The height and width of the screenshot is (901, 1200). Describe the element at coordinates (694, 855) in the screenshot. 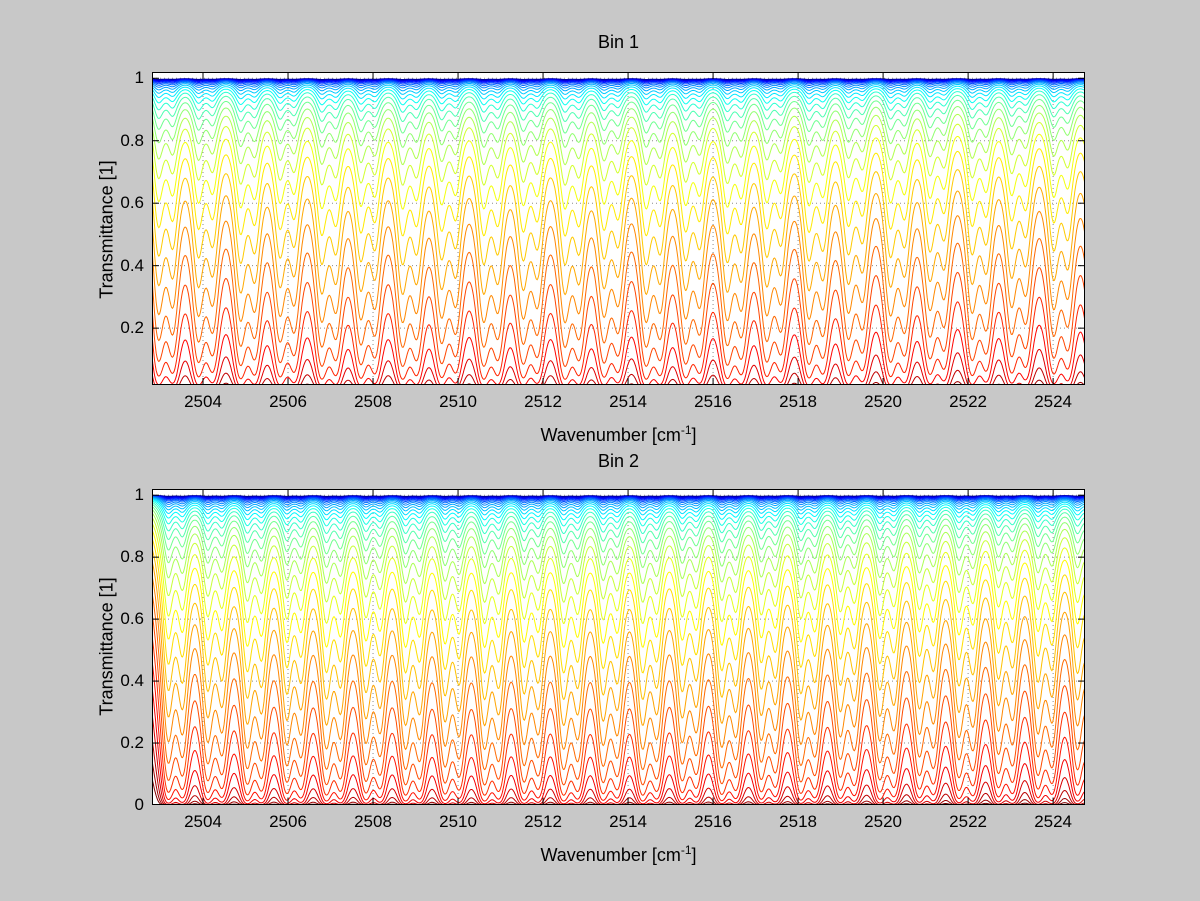

I see `x-axis-label-suffix: ]` at that location.